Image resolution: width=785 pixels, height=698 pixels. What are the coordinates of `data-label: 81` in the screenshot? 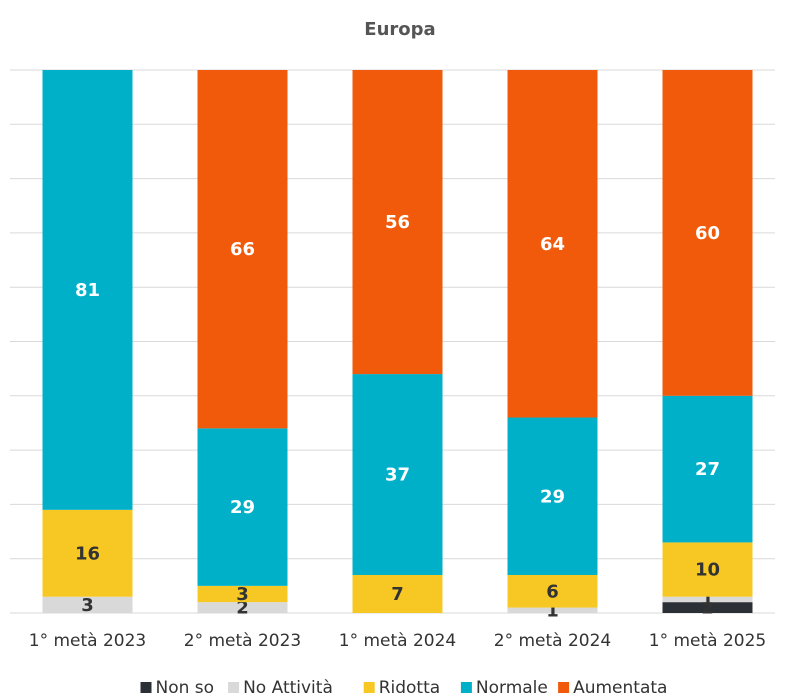 It's located at (87, 290).